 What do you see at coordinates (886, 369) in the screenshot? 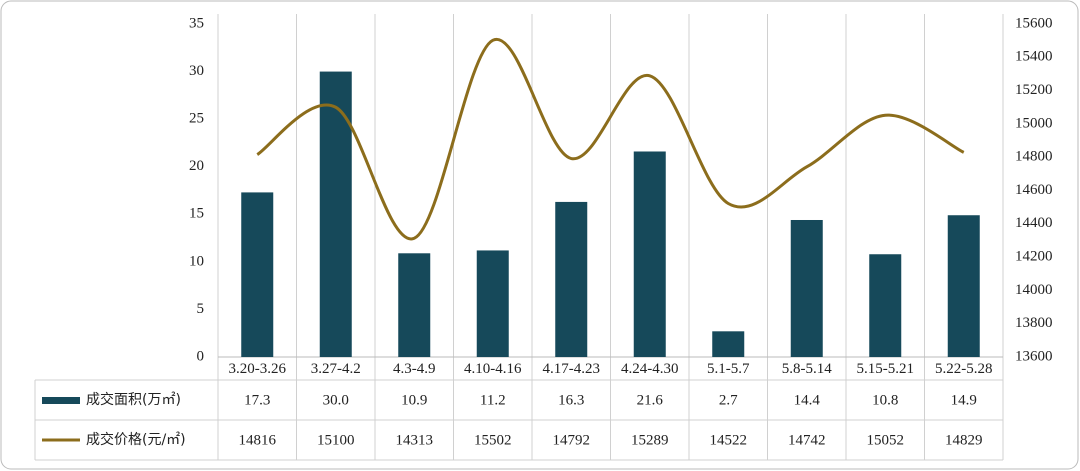
I see `x-tick-label: 5.15-5.21` at bounding box center [886, 369].